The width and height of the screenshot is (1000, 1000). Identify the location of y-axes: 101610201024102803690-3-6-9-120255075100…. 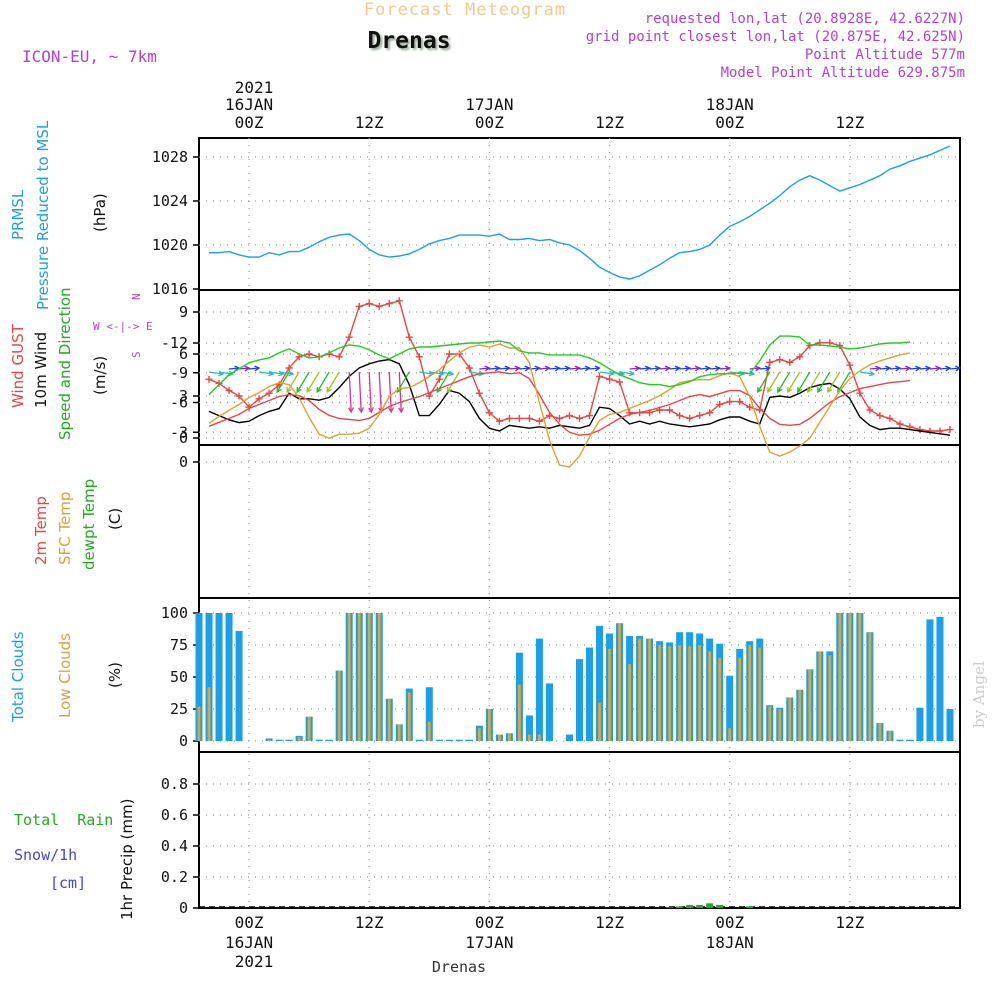
(175, 532).